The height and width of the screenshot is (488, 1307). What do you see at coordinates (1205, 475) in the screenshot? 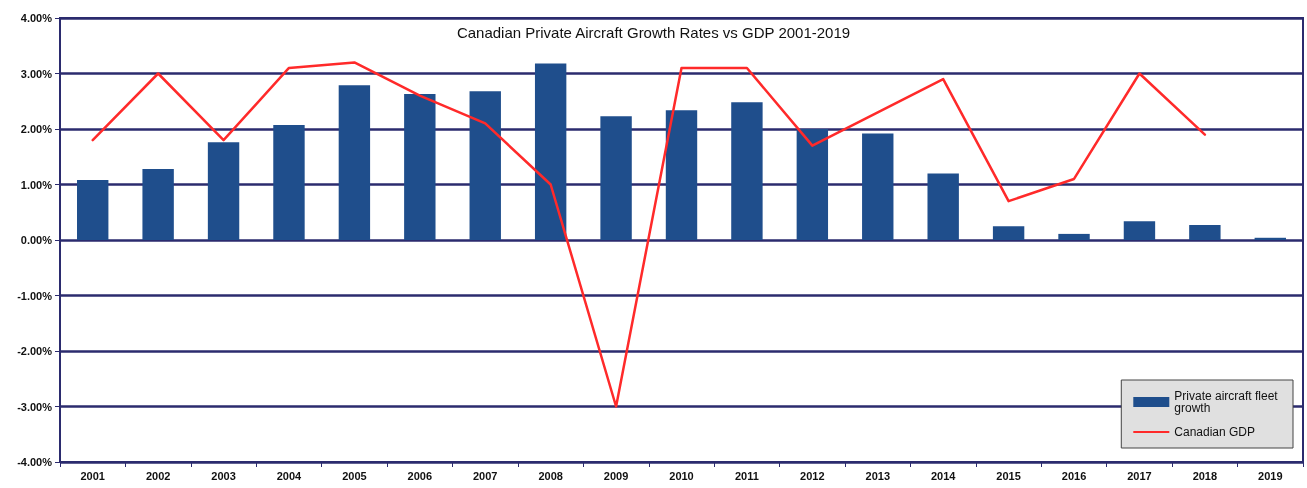
I see `x-tick-label: 2018` at bounding box center [1205, 475].